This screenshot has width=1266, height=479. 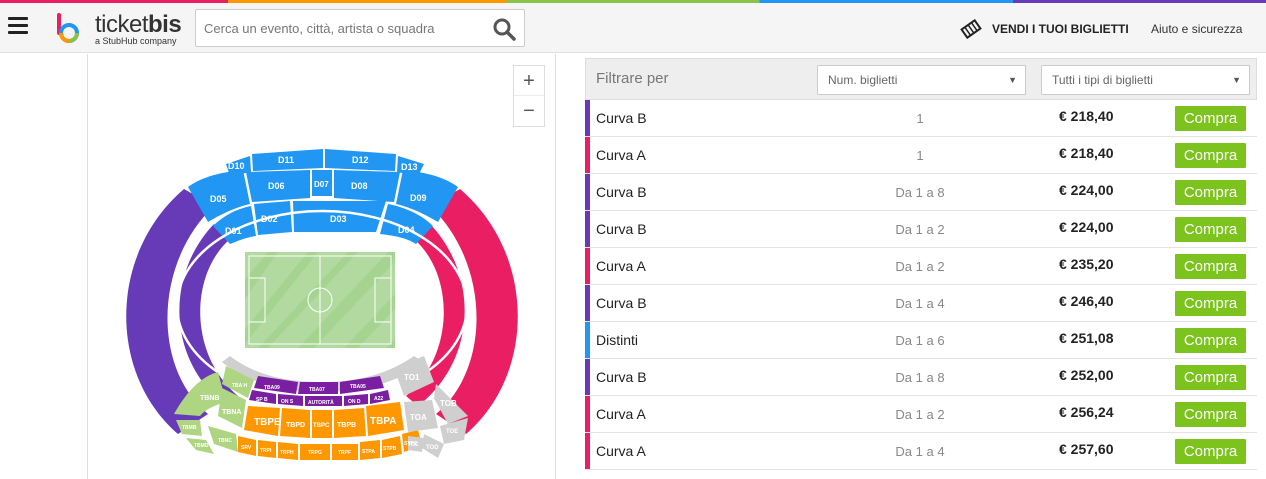 What do you see at coordinates (921, 451) in the screenshot?
I see `listing-row: Curva A Da 1 a 4 € 257,60 Compra` at bounding box center [921, 451].